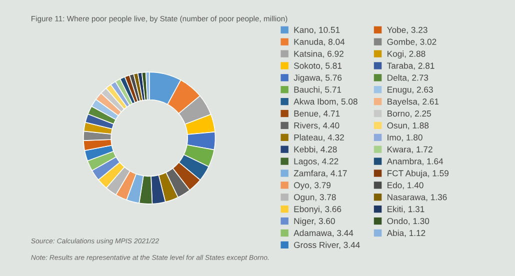  I want to click on legend-label: Kebbi, 4.28, so click(315, 150).